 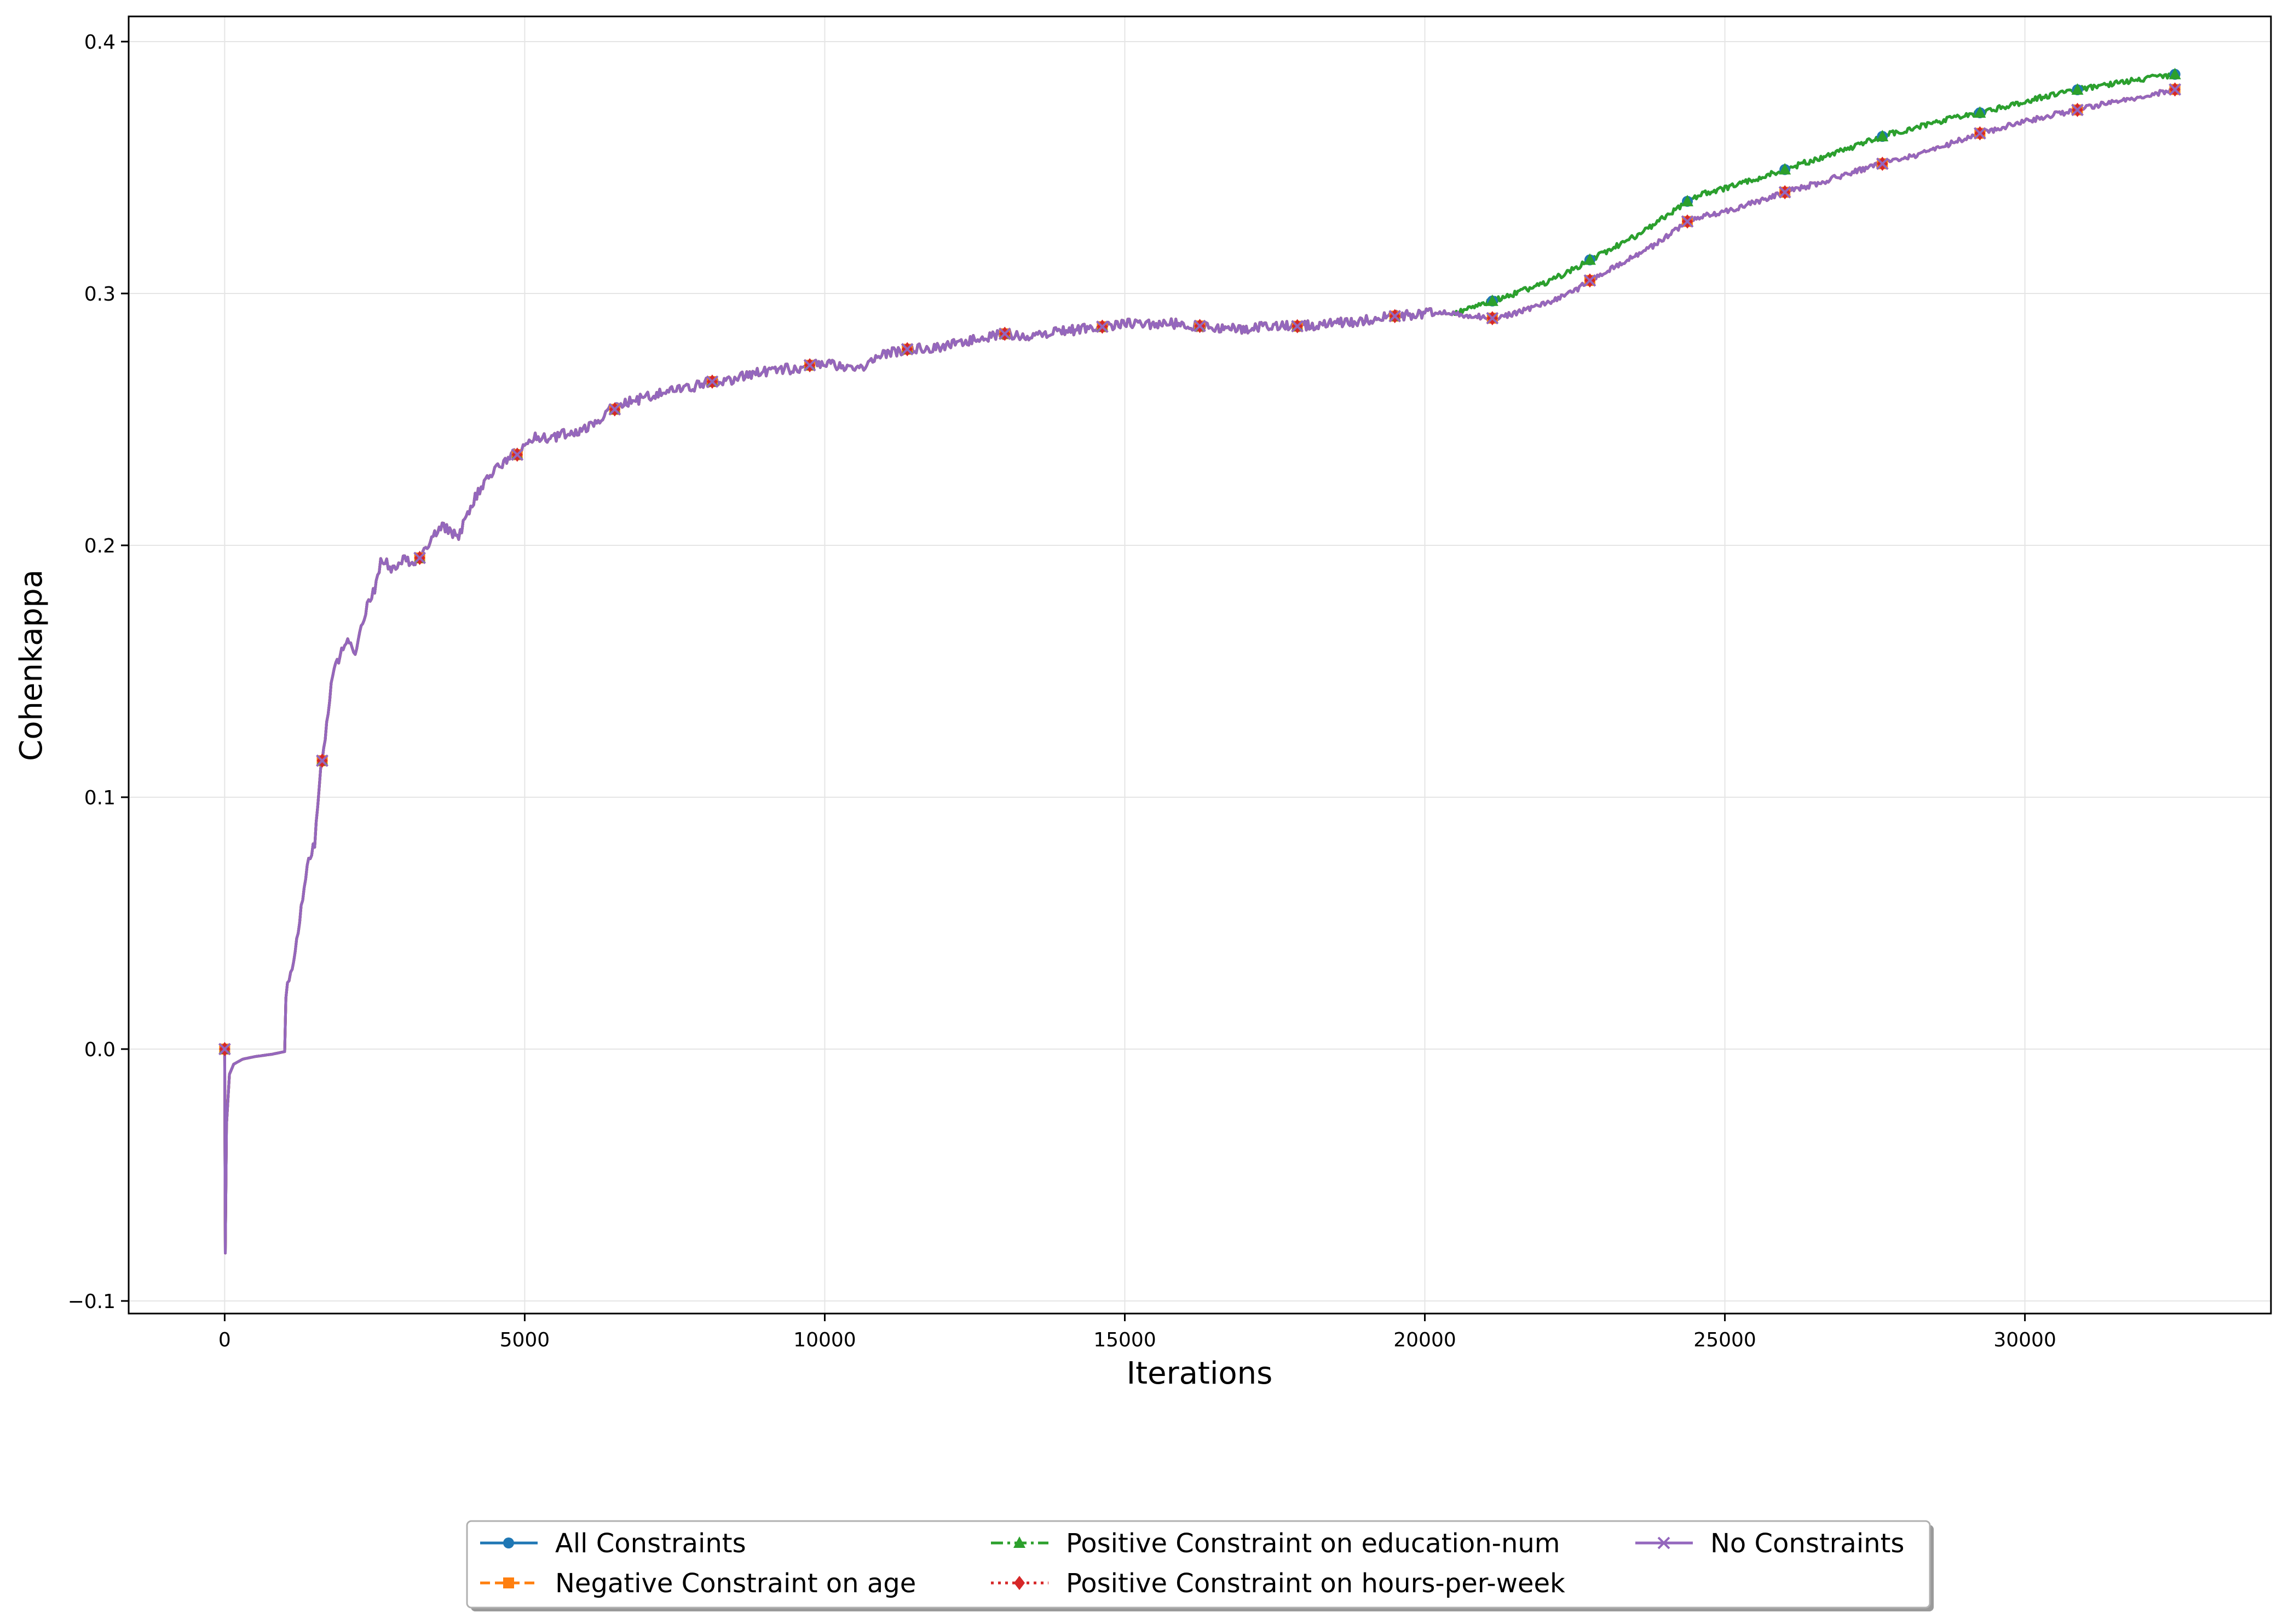 What do you see at coordinates (1807, 1544) in the screenshot?
I see `legend-label-4: No Constraints` at bounding box center [1807, 1544].